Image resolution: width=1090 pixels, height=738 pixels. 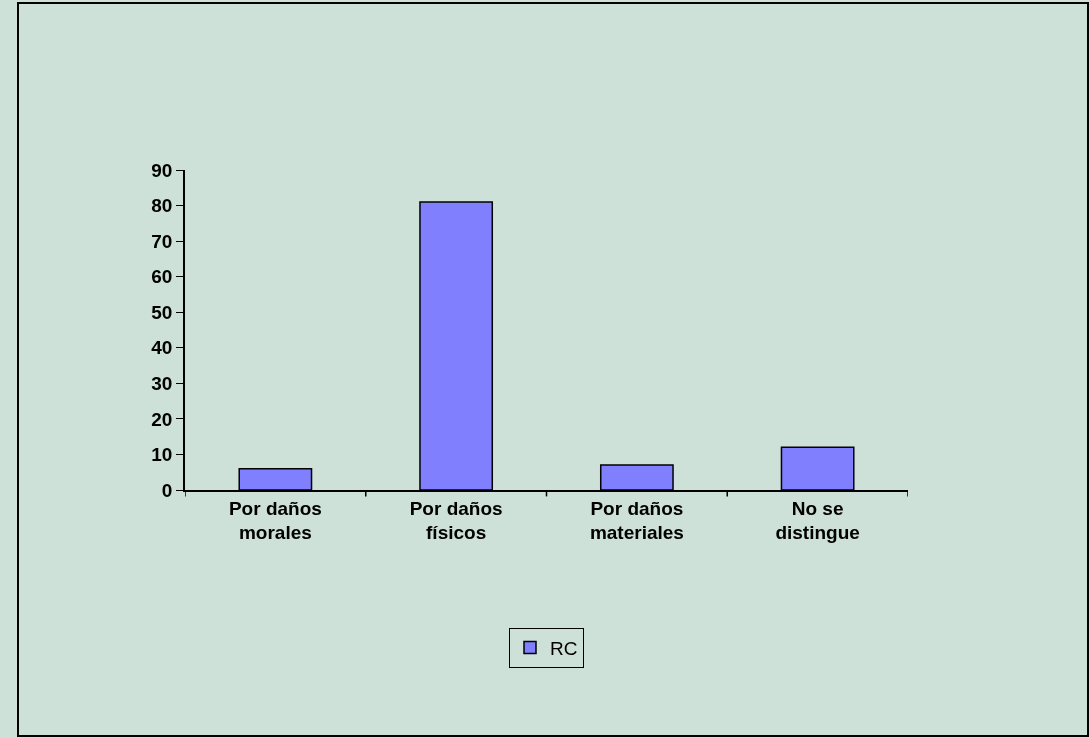 What do you see at coordinates (162, 206) in the screenshot?
I see `y-tick-label: 80` at bounding box center [162, 206].